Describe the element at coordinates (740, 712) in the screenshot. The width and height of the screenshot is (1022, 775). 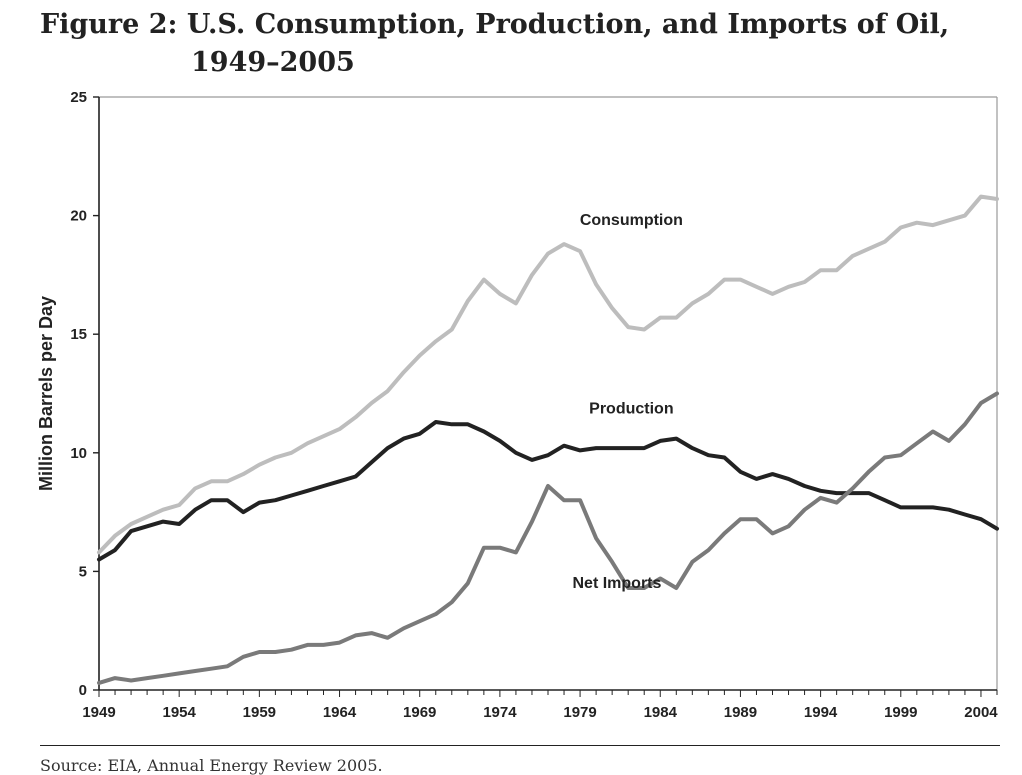
I see `x-tick-label: 1989` at that location.